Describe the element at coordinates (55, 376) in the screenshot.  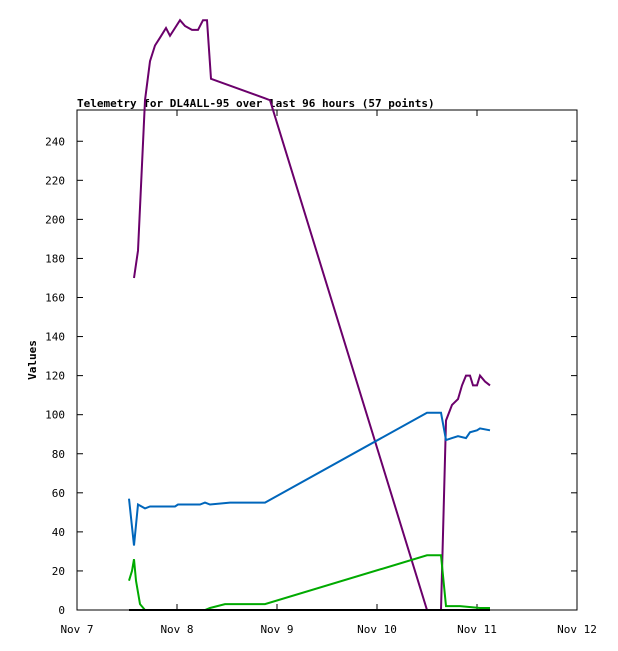
I see `y-tick-label: 120` at that location.